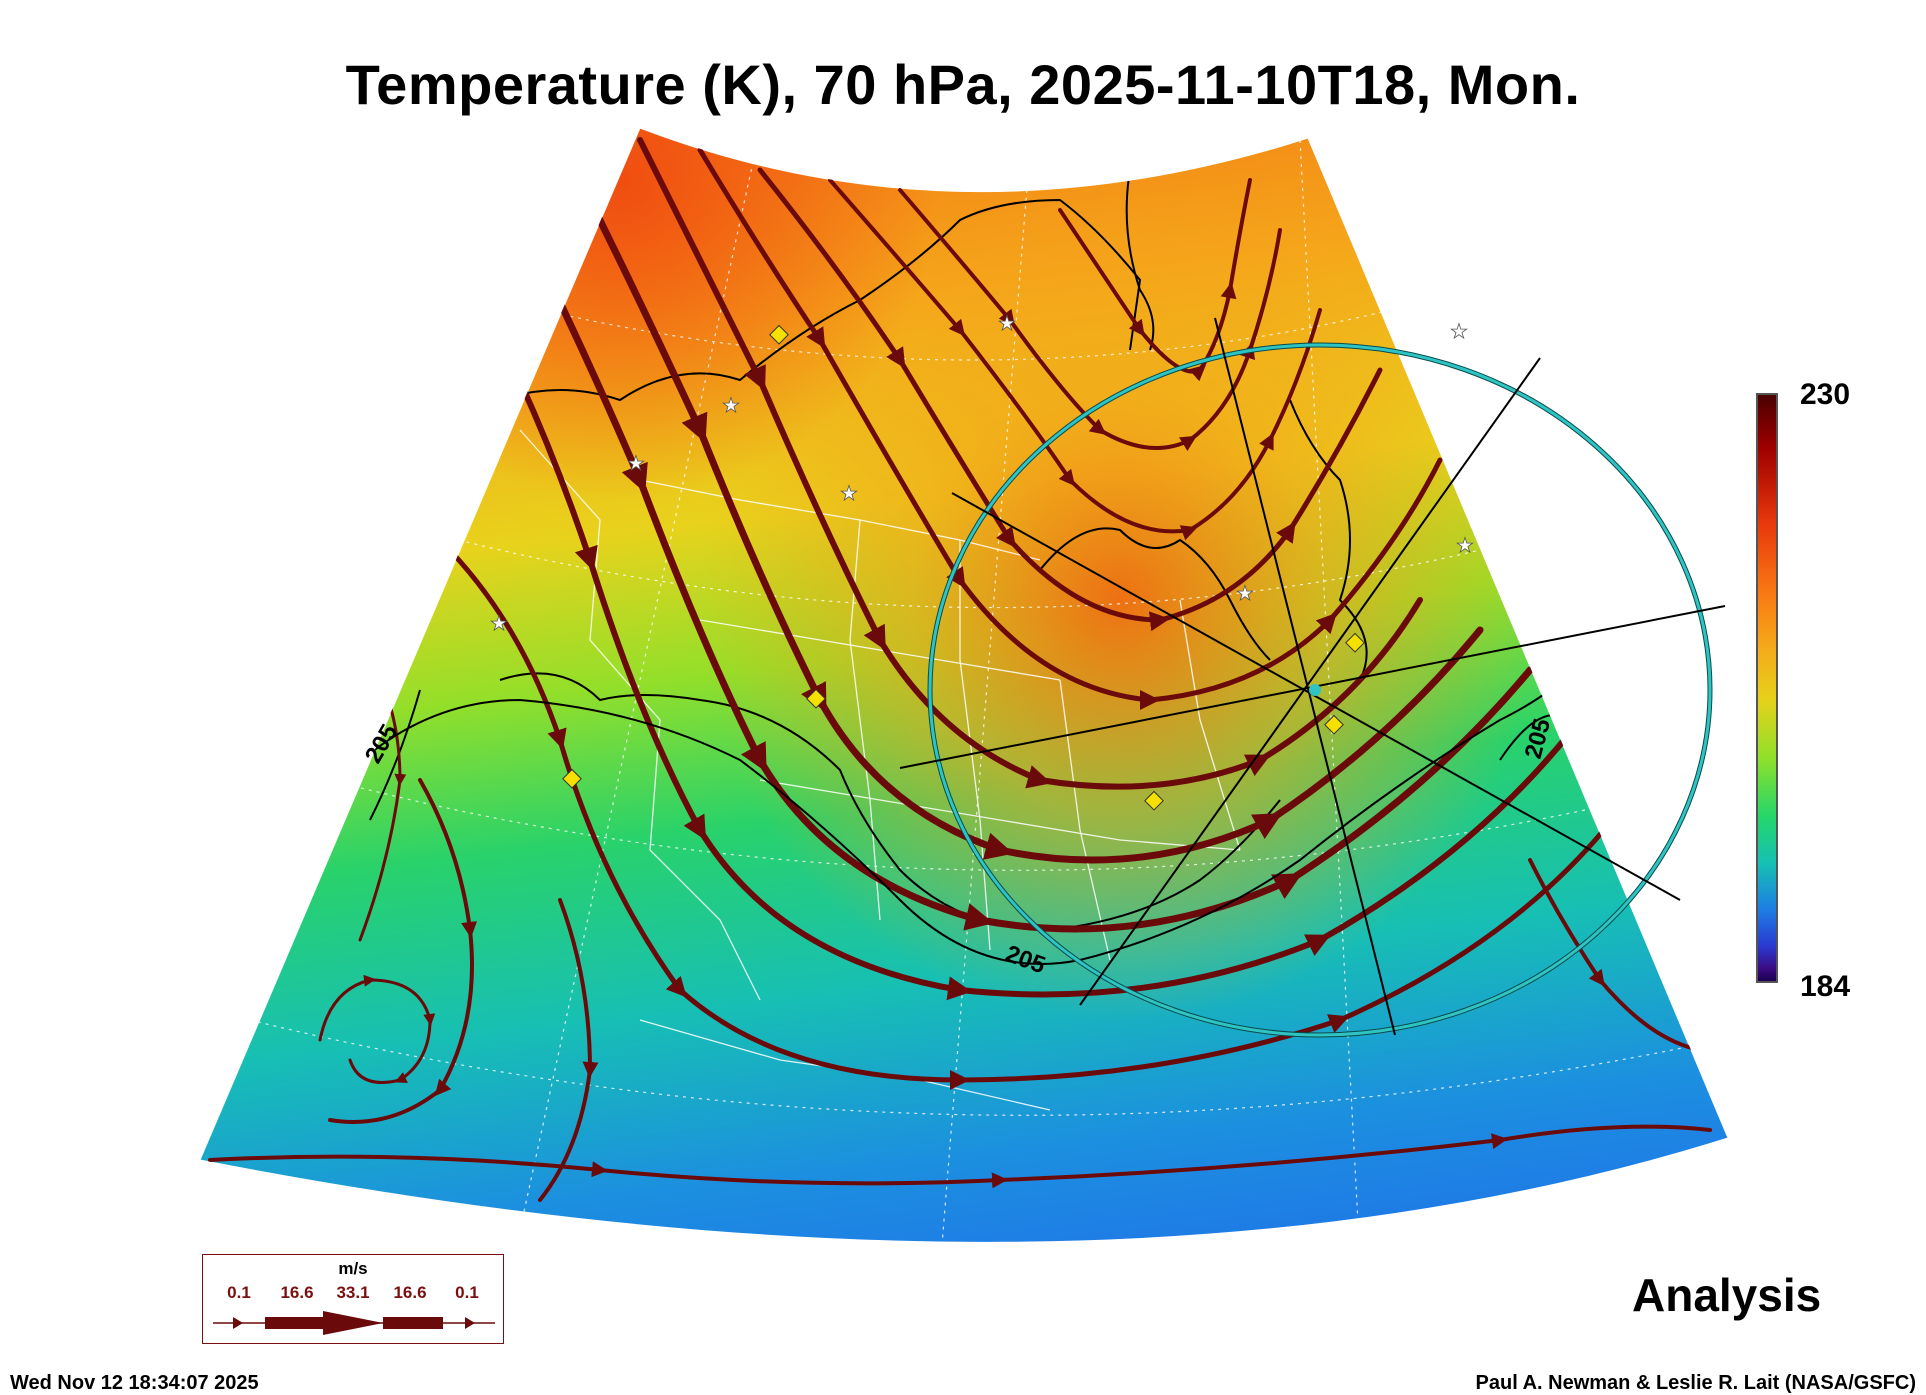  I want to click on wind-legend-value: 33.1, so click(353, 1292).